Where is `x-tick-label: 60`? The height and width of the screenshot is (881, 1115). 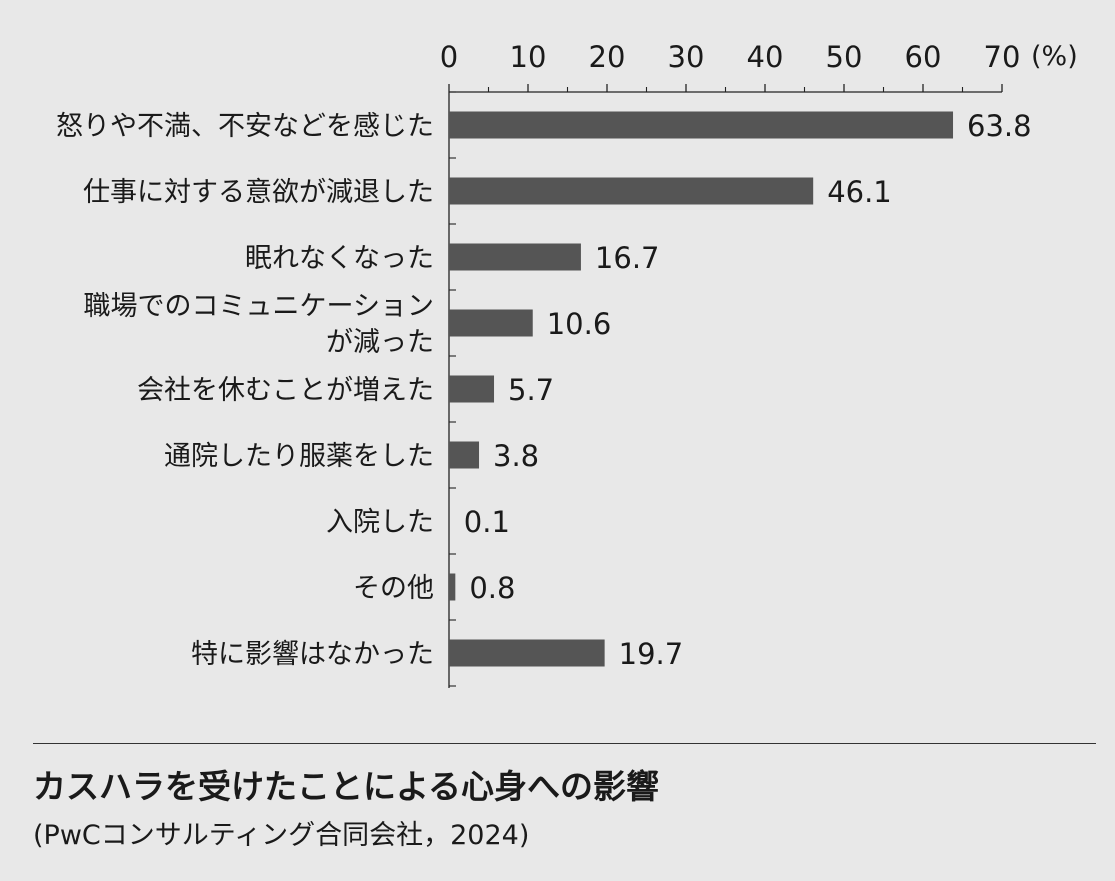
x-tick-label: 60 is located at coordinates (923, 57).